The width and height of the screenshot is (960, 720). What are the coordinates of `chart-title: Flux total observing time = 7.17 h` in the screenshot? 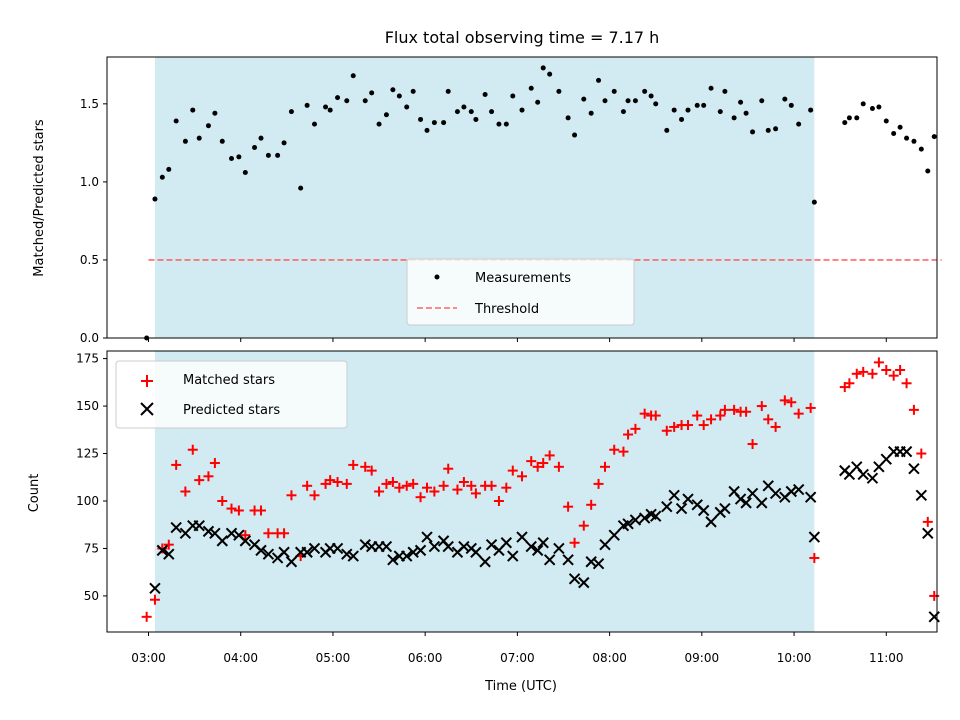 It's located at (522, 37).